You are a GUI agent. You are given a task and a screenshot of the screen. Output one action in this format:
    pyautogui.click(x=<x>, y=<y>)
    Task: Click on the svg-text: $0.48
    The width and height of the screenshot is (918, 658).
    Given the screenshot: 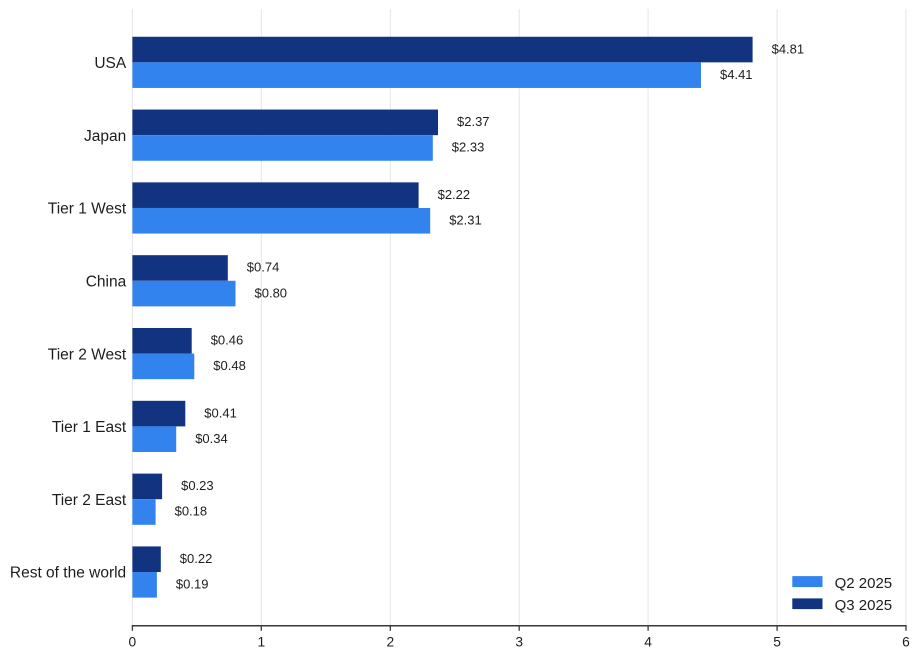 What is the action you would take?
    pyautogui.click(x=229, y=365)
    